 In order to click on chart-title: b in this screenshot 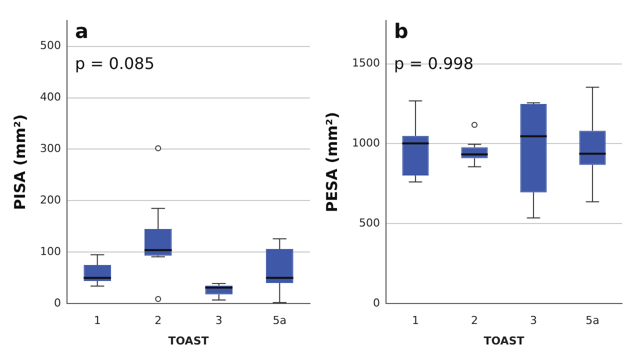, I will do `click(401, 30)`.